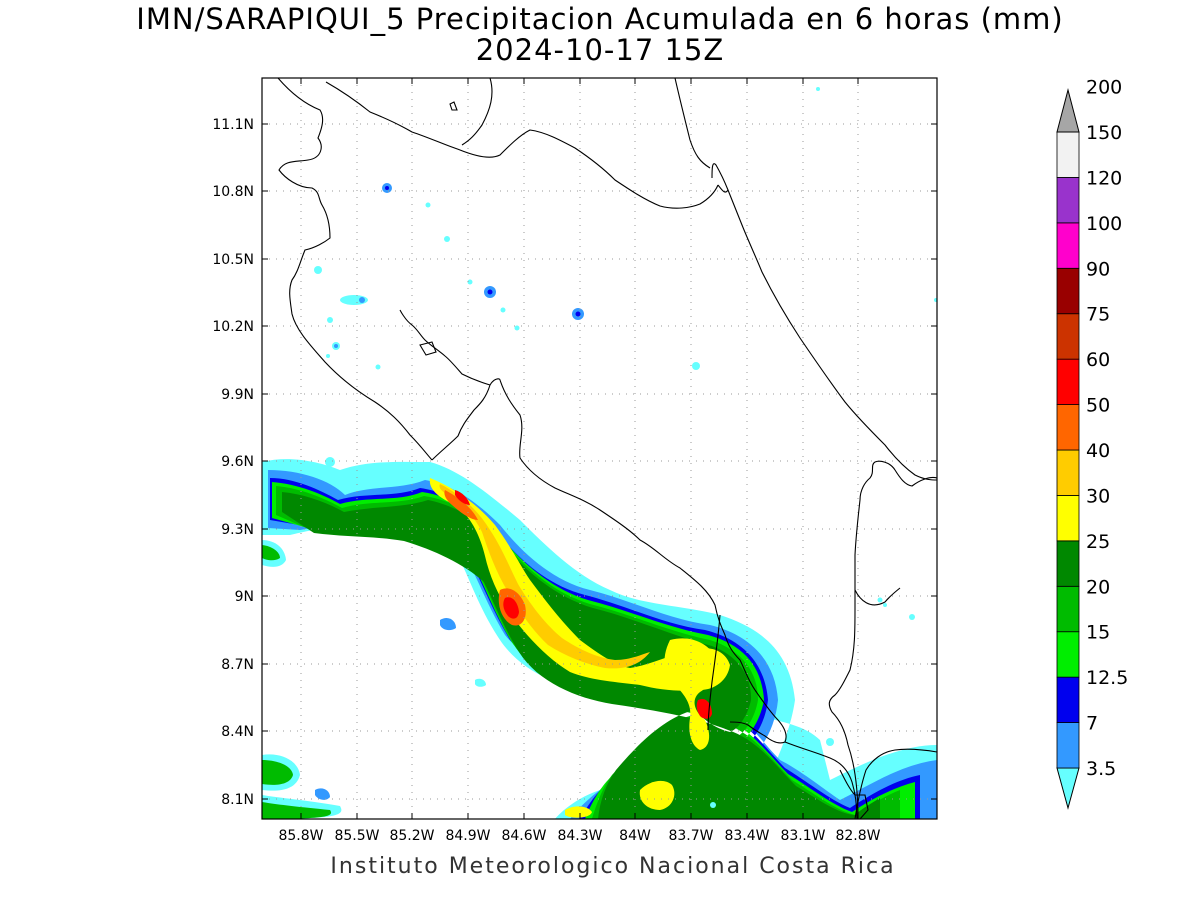  I want to click on colorbar-label: 200, so click(1104, 88).